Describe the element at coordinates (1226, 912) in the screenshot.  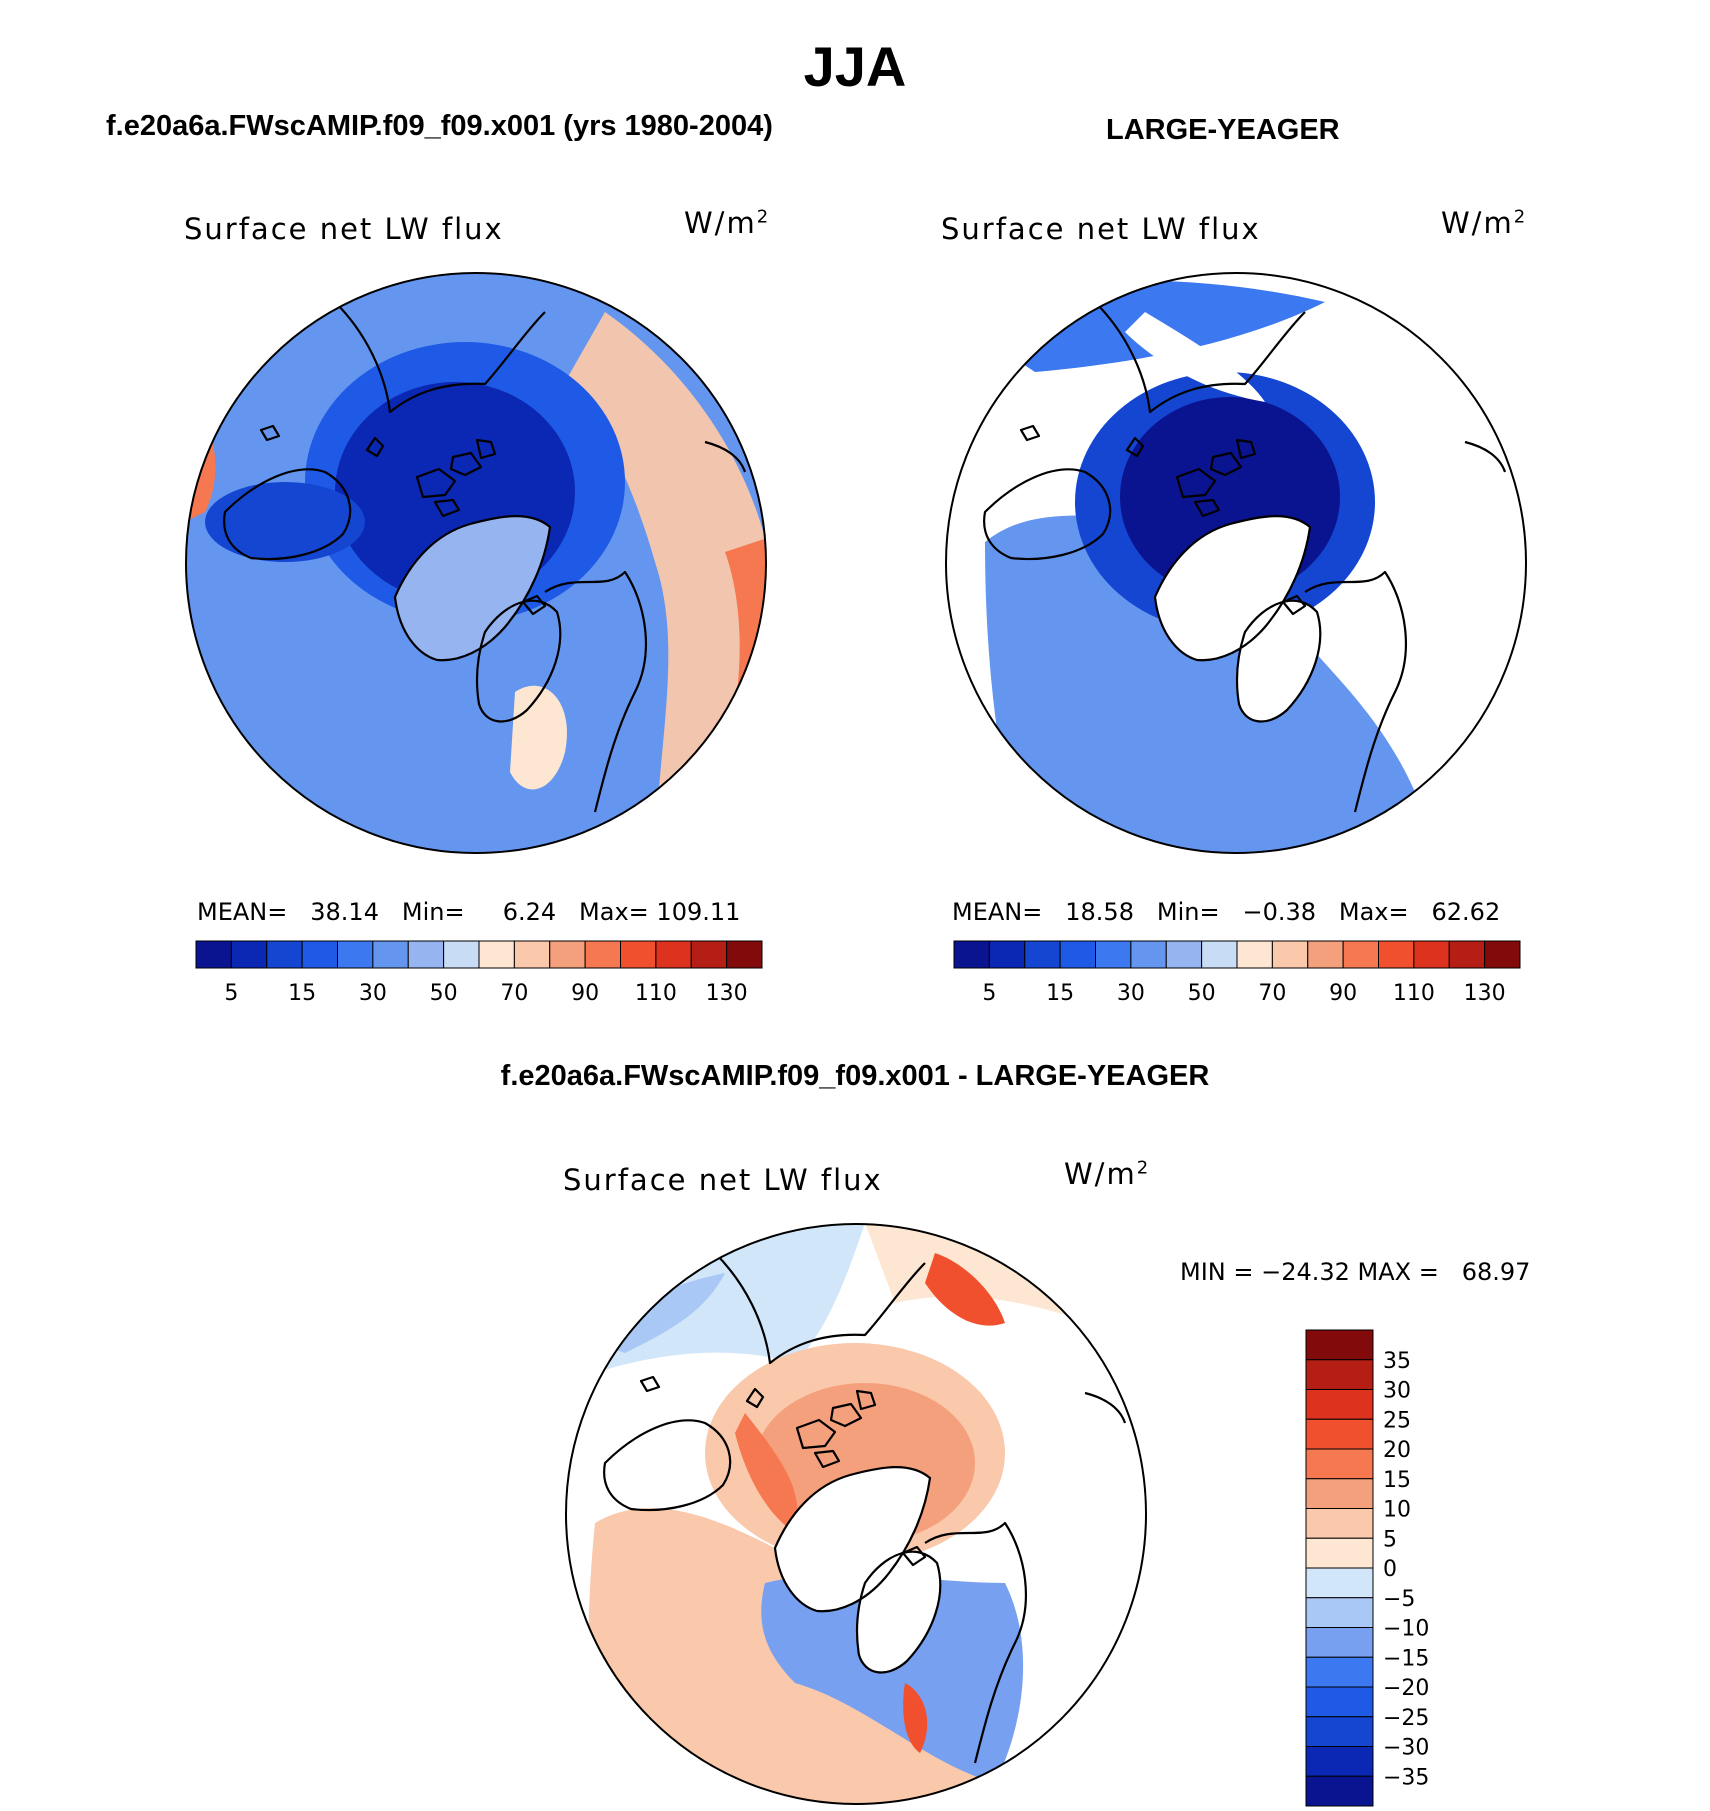
I see `panel-b-stats: MEAN= 18.58 Min= −0.38 Max= 62.62` at that location.